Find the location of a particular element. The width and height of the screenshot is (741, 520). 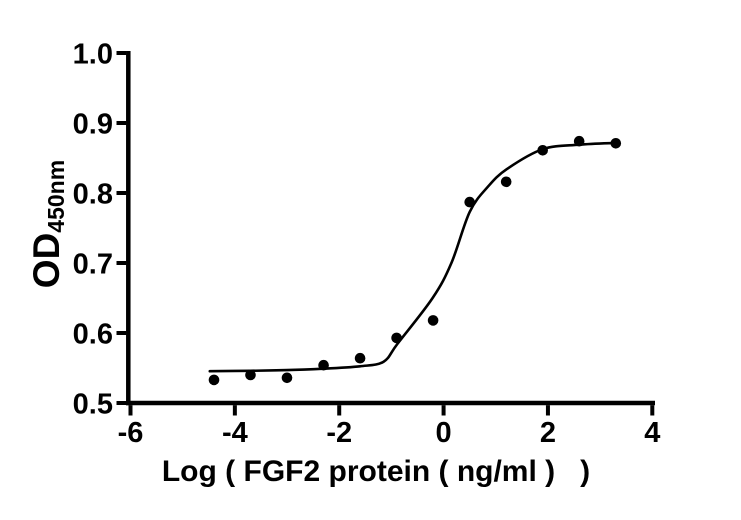

x-tick-label: 4 is located at coordinates (652, 433).